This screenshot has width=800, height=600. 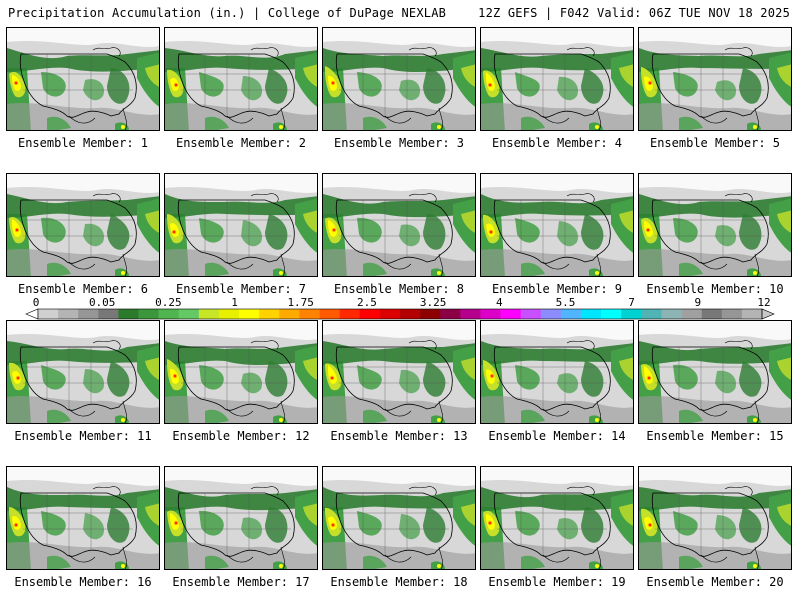 What do you see at coordinates (83, 527) in the screenshot?
I see `ensemble-panel: Ensemble Member: 16` at bounding box center [83, 527].